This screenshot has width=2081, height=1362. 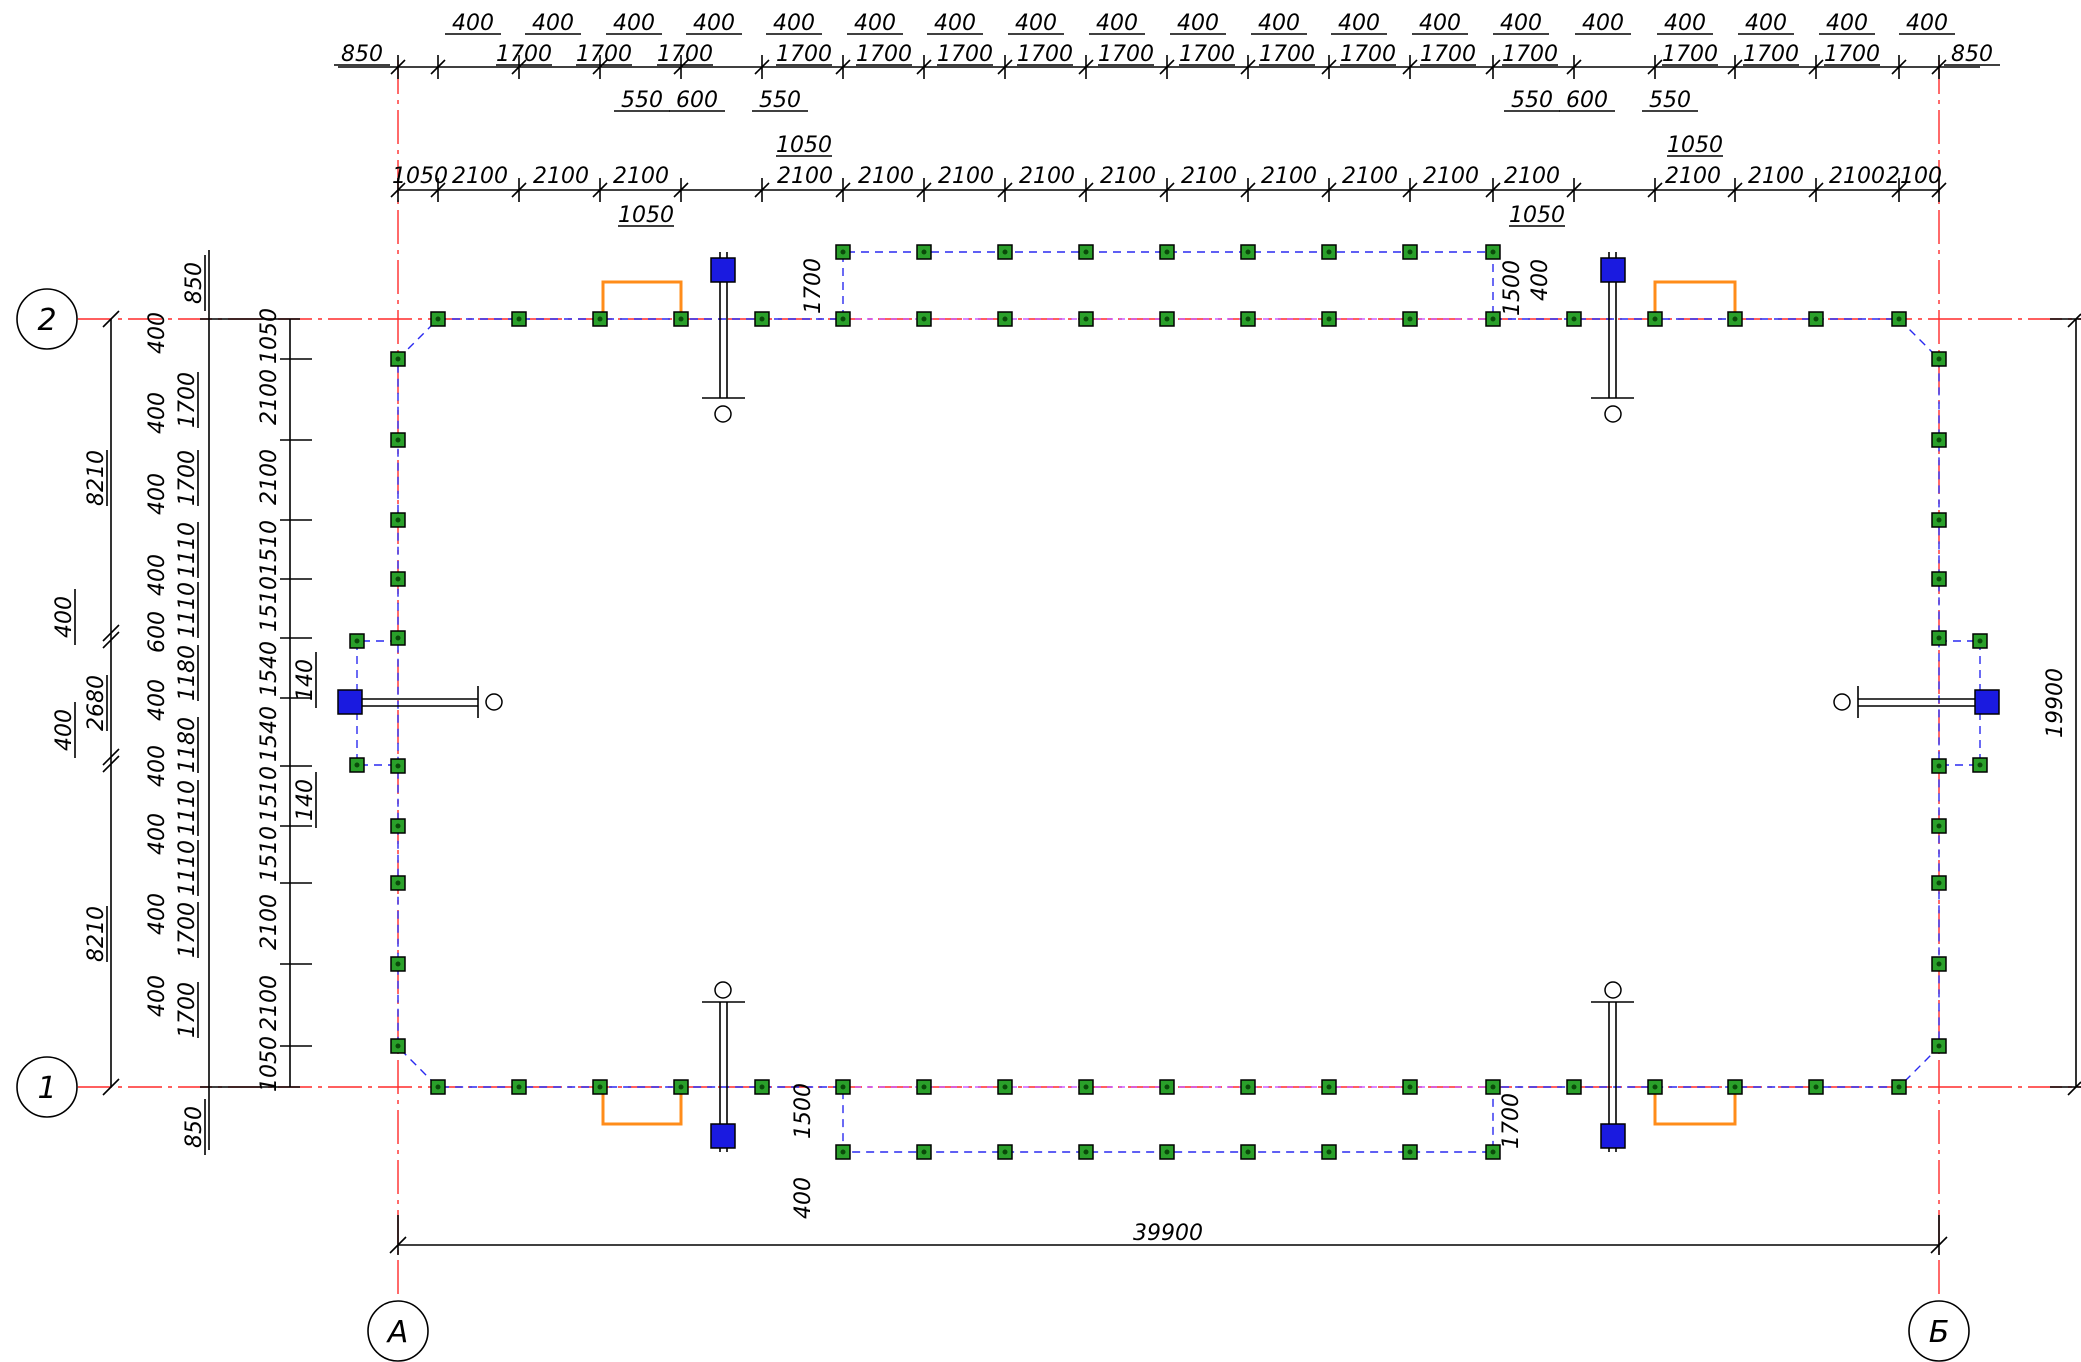 What do you see at coordinates (64, 617) in the screenshot?
I see `dim-left-outer: 400` at bounding box center [64, 617].